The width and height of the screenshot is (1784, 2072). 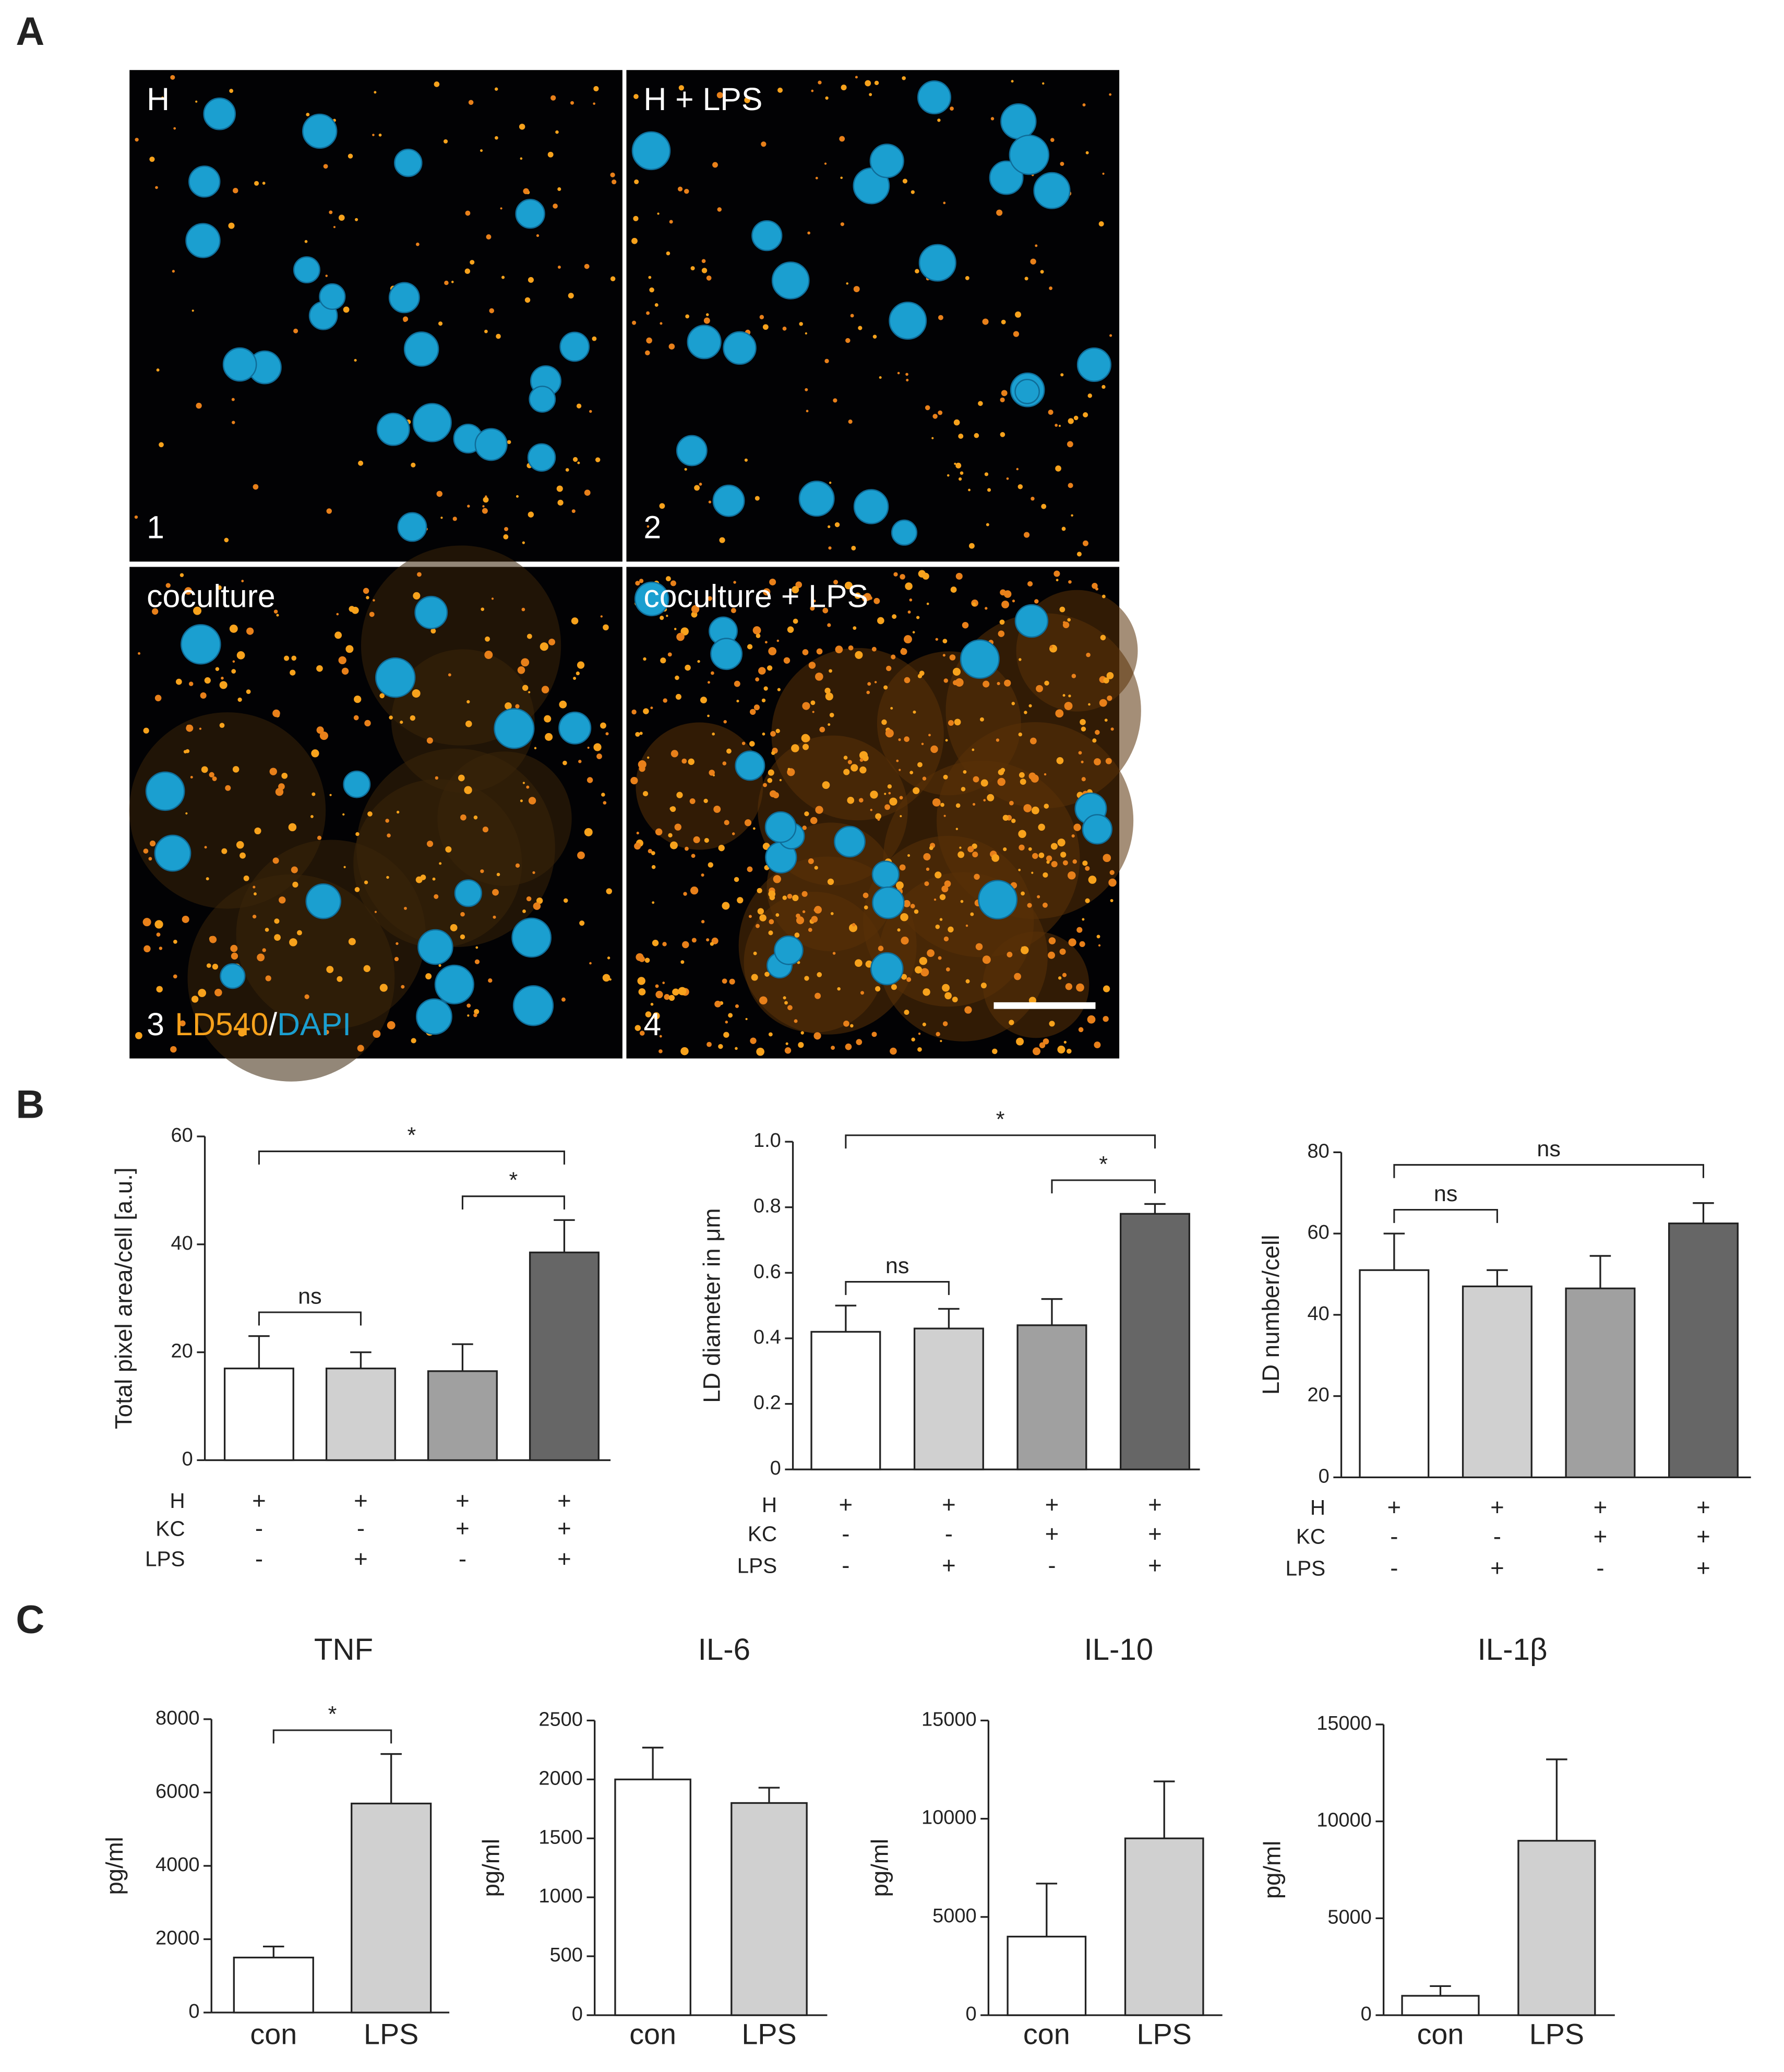 What do you see at coordinates (1103, 1164) in the screenshot?
I see `significance-label: *` at bounding box center [1103, 1164].